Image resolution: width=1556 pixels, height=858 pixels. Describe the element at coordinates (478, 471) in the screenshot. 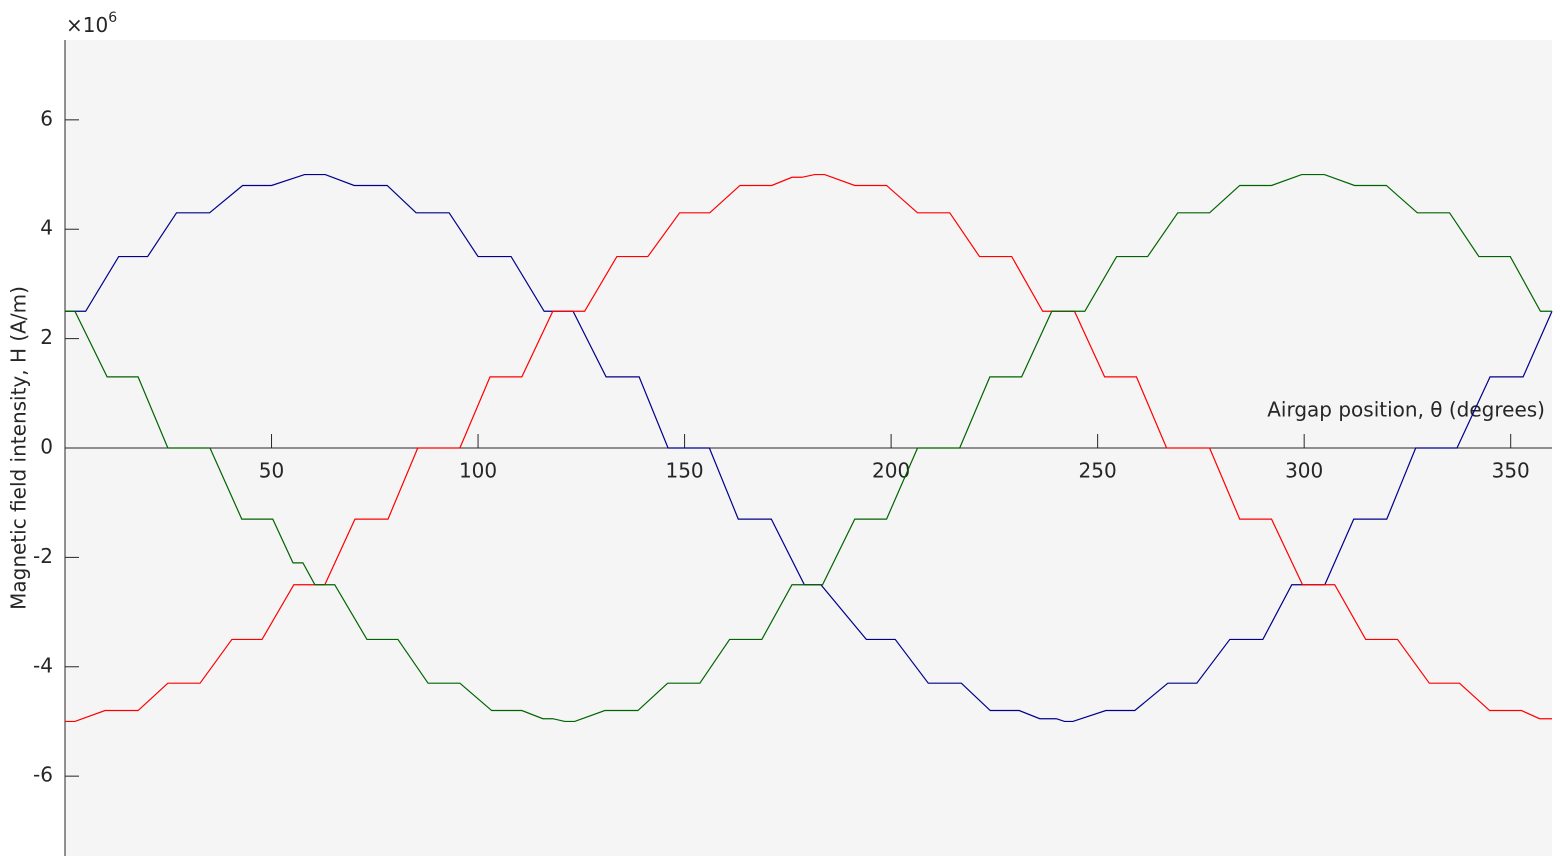

I see `x-tick-label: 100` at that location.